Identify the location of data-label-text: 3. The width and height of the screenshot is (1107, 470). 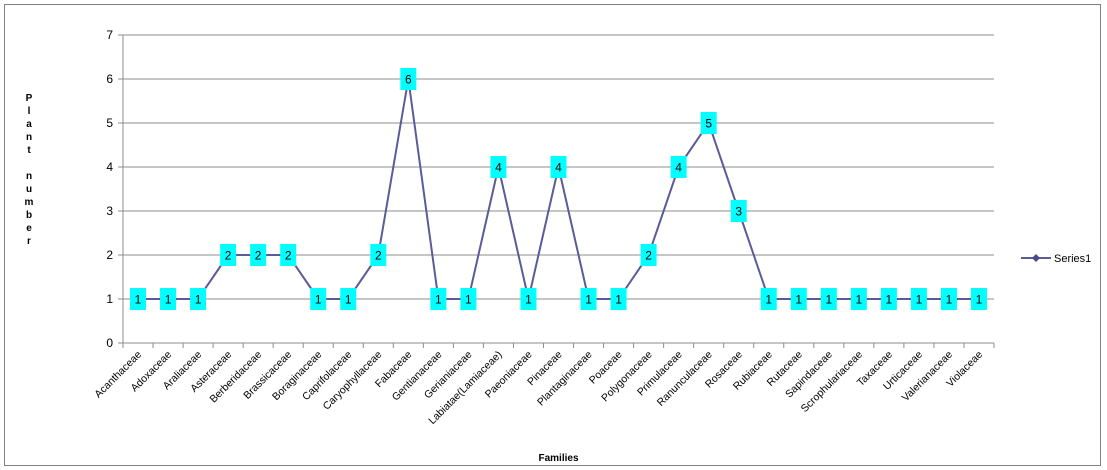
(738, 212).